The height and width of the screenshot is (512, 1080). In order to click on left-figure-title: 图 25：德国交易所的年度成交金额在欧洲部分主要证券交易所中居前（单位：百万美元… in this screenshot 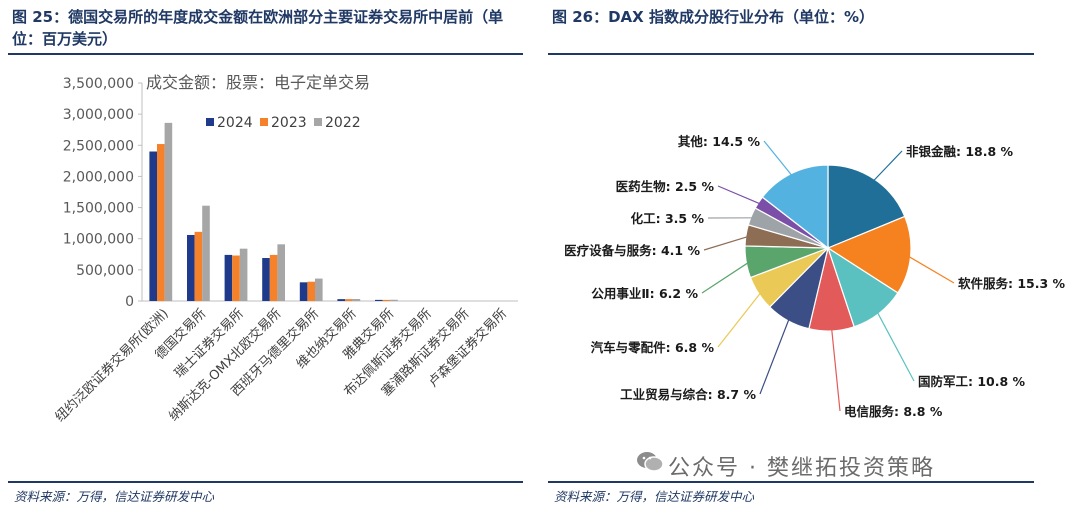, I will do `click(258, 28)`.